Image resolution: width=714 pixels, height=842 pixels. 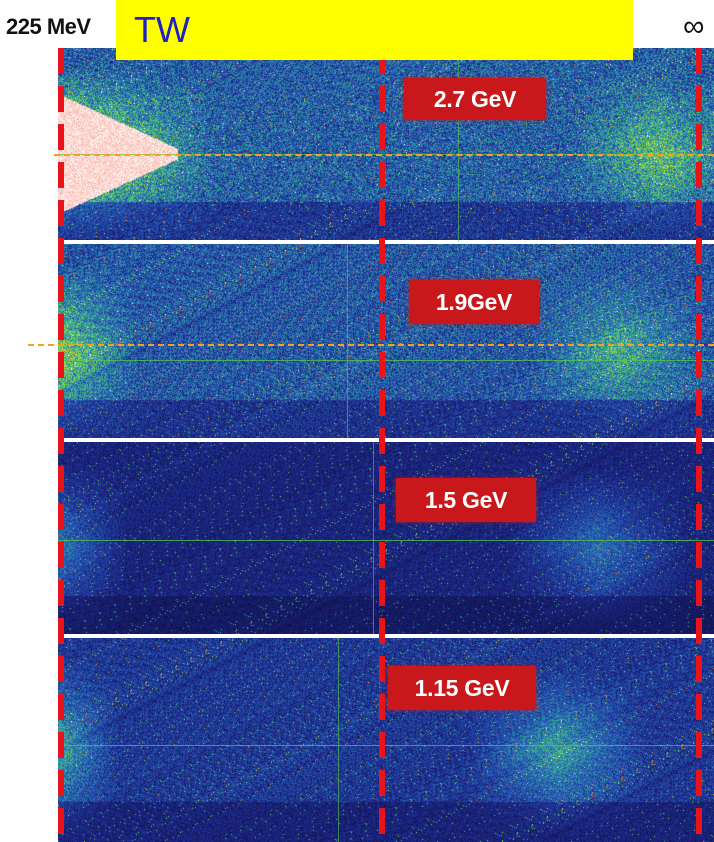 I want to click on energy-label-1-15-gev: 1.15 GeV, so click(x=462, y=688).